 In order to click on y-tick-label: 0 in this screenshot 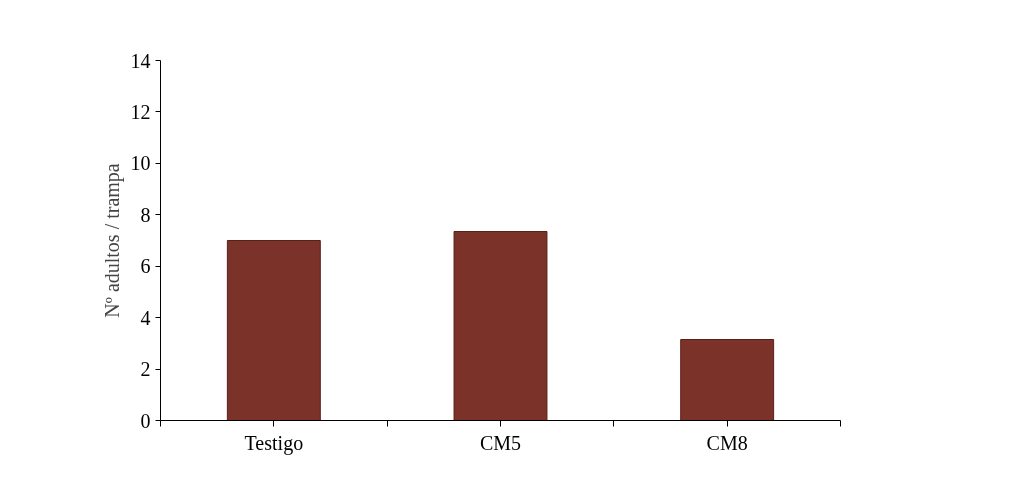, I will do `click(145, 420)`.